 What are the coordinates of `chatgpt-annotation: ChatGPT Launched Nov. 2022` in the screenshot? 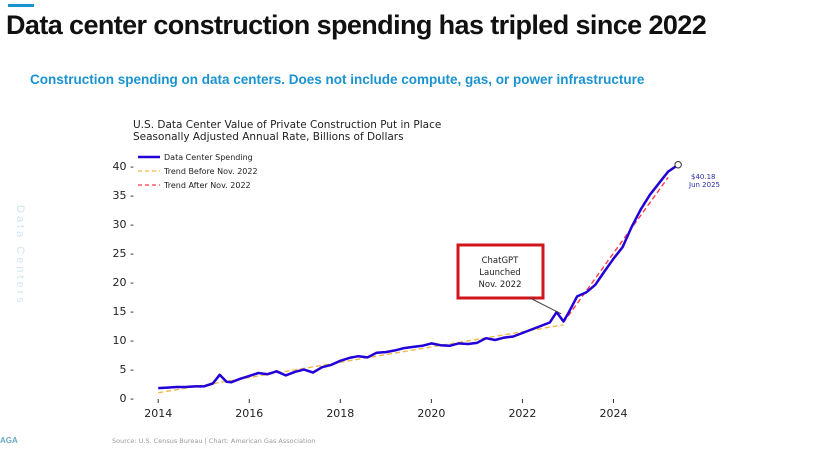 It's located at (509, 279).